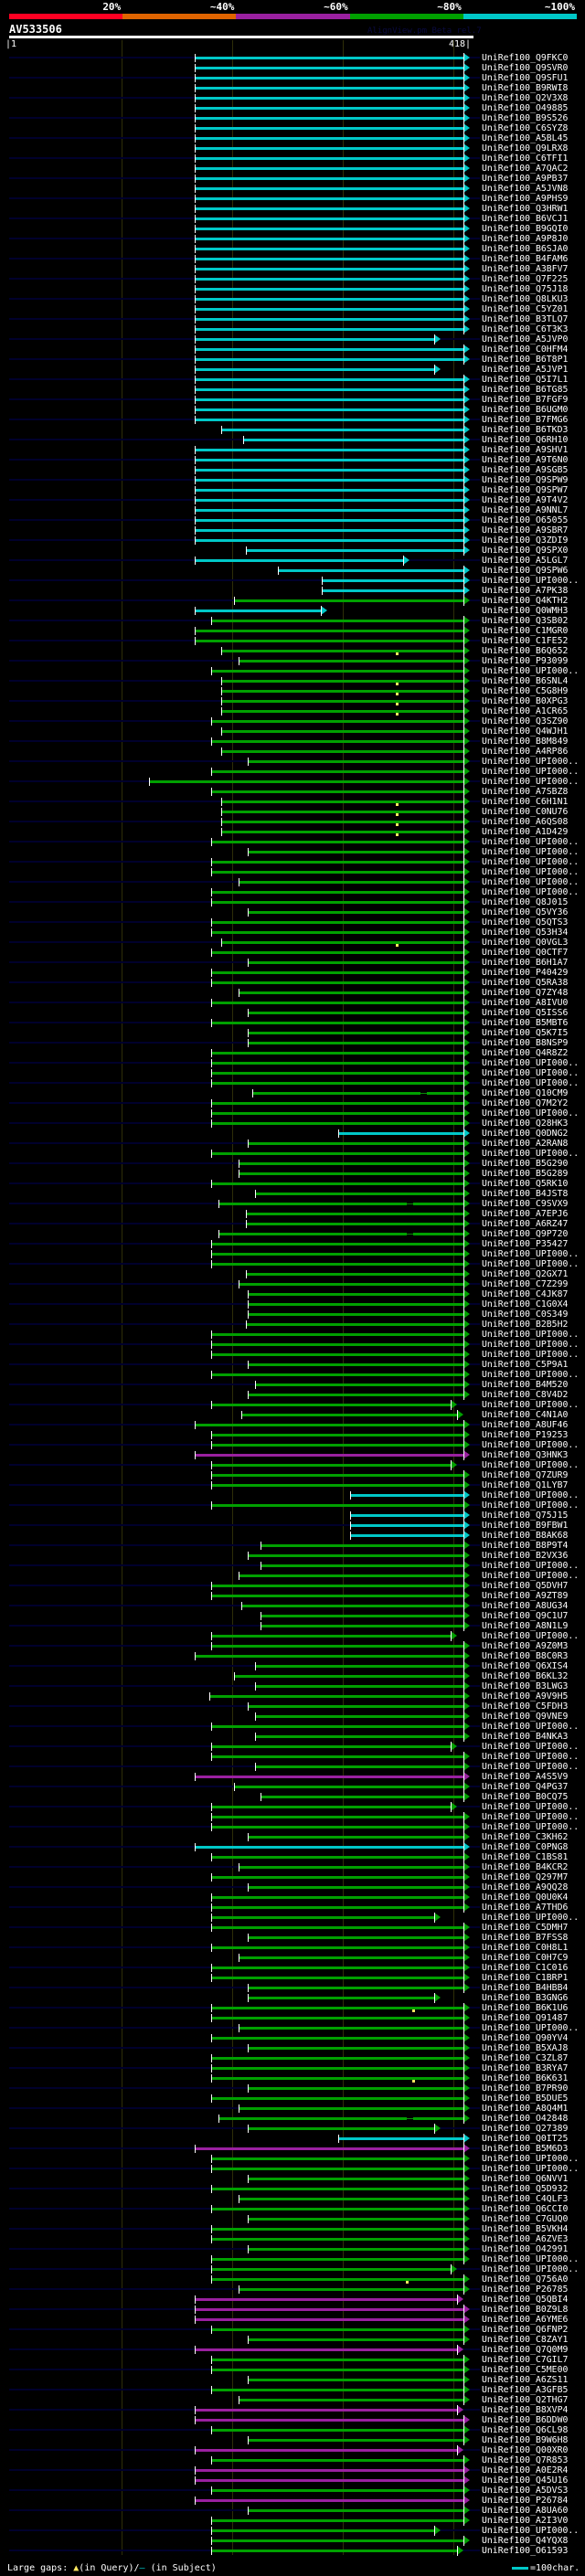 This screenshot has height=2576, width=585. Describe the element at coordinates (525, 2400) in the screenshot. I see `hit-label: UniRef100_Q2THG7` at that location.